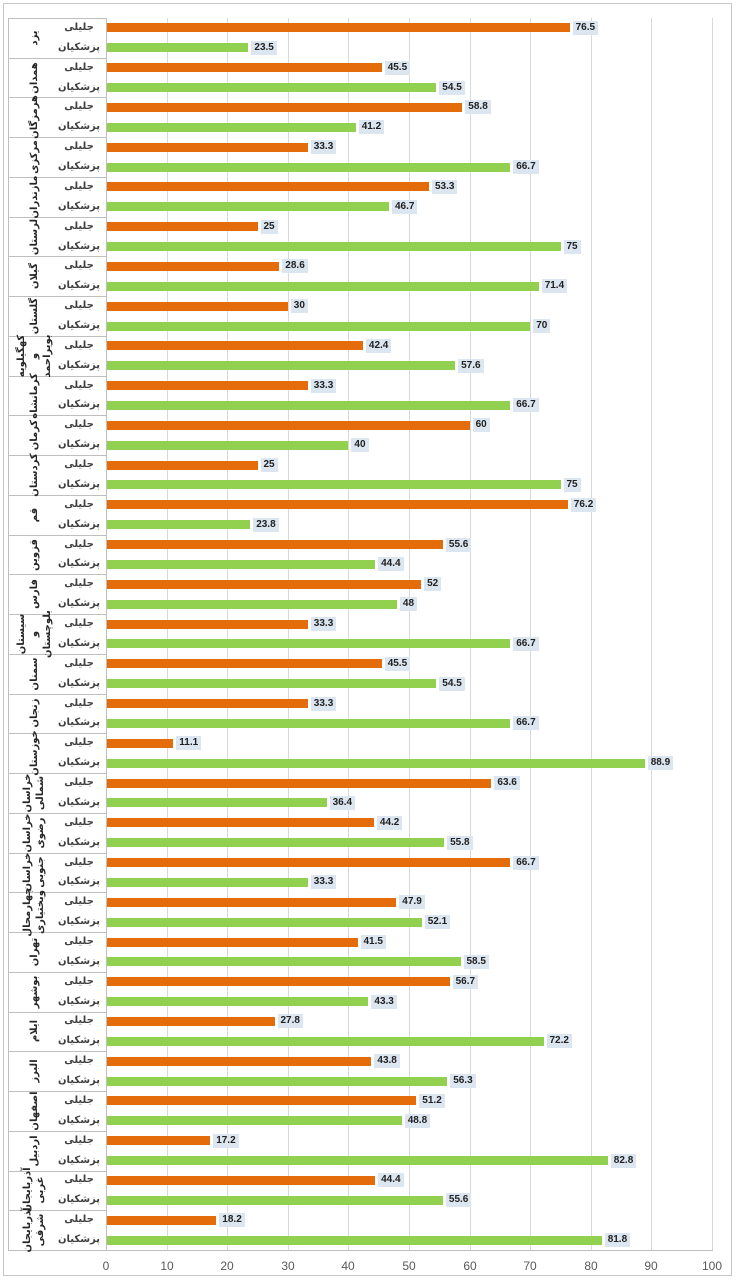 This screenshot has height=1280, width=736. Describe the element at coordinates (463, 1081) in the screenshot. I see `data-label-series-2-27: 56.3` at that location.